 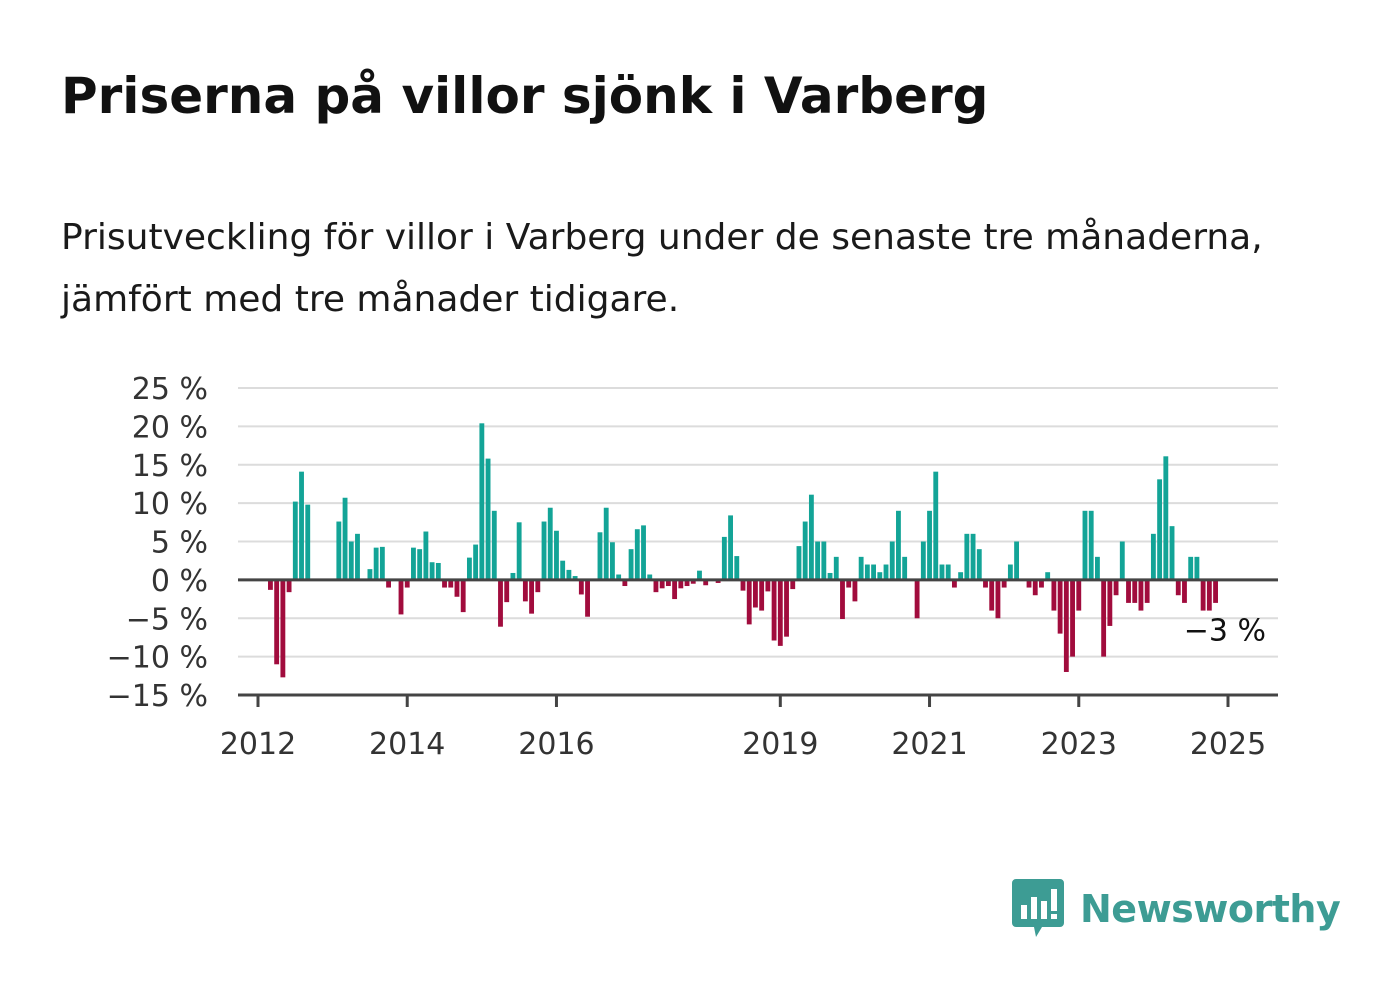 What do you see at coordinates (167, 619) in the screenshot?
I see `y-tick-label: −5 %` at bounding box center [167, 619].